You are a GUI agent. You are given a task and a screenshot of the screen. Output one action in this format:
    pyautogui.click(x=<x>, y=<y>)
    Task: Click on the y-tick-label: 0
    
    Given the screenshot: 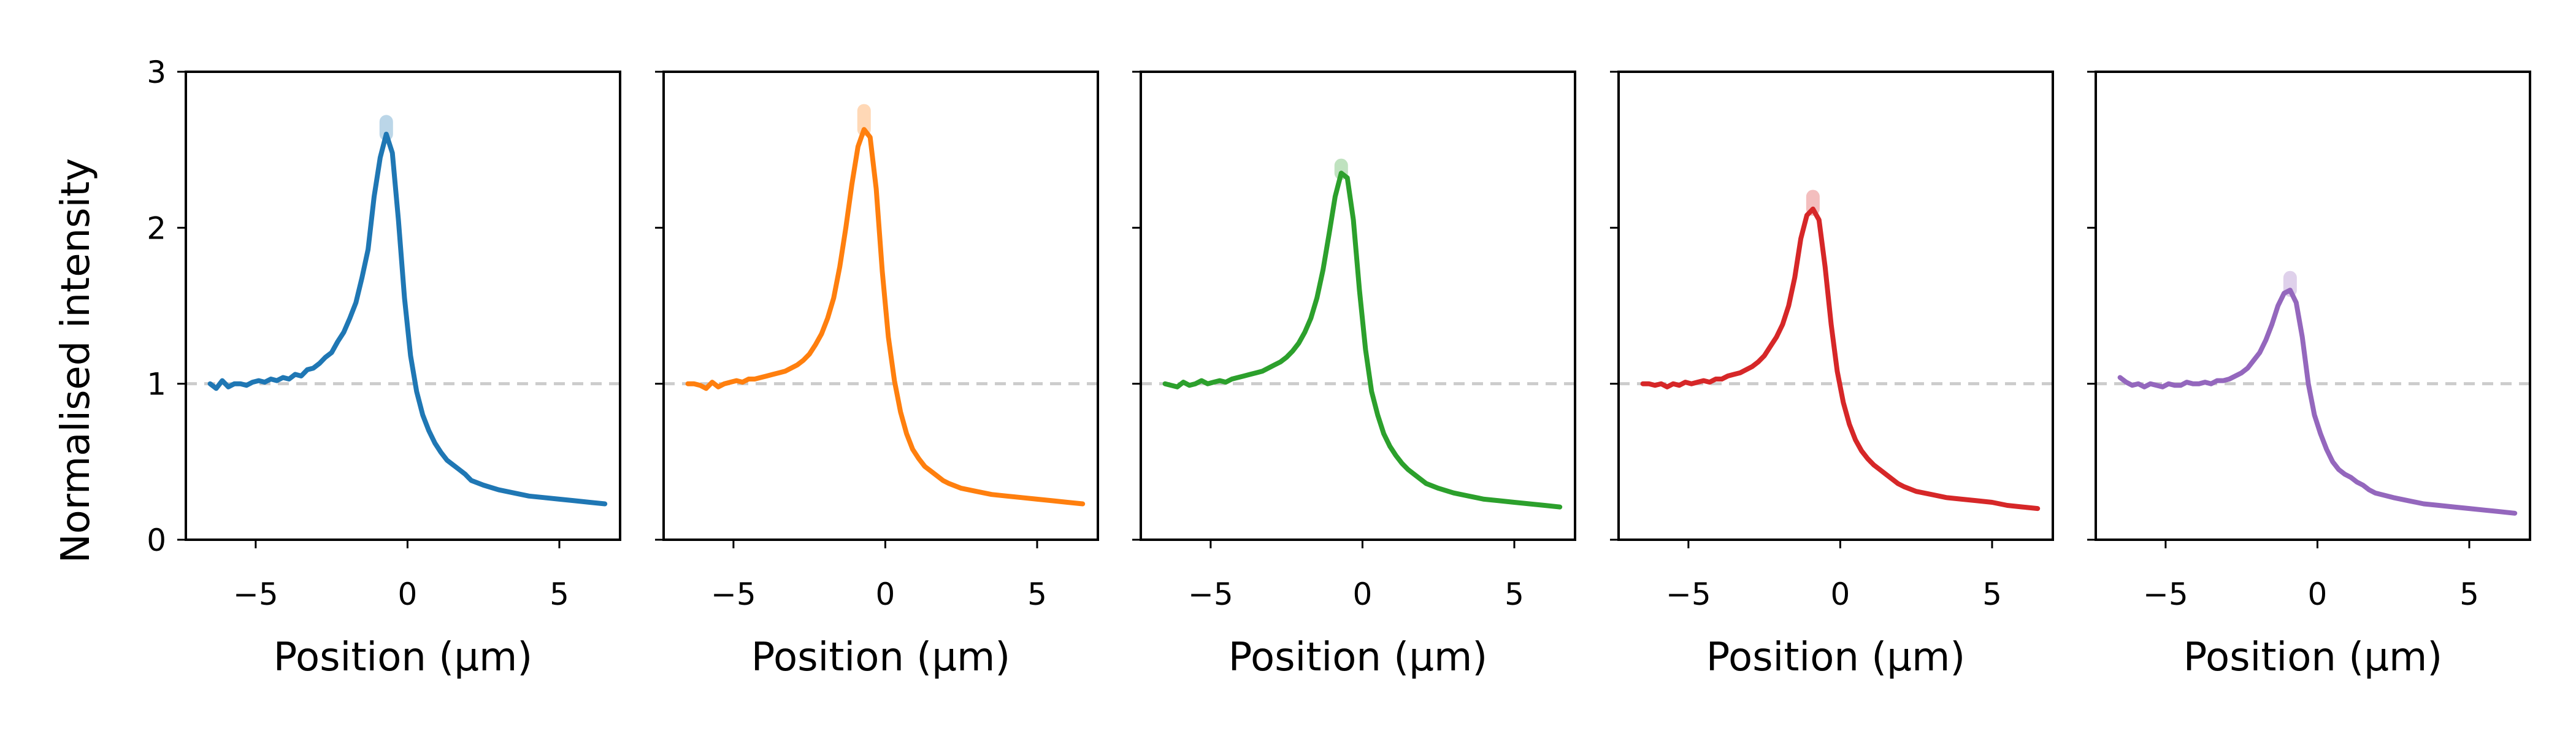 What is the action you would take?
    pyautogui.click(x=156, y=540)
    